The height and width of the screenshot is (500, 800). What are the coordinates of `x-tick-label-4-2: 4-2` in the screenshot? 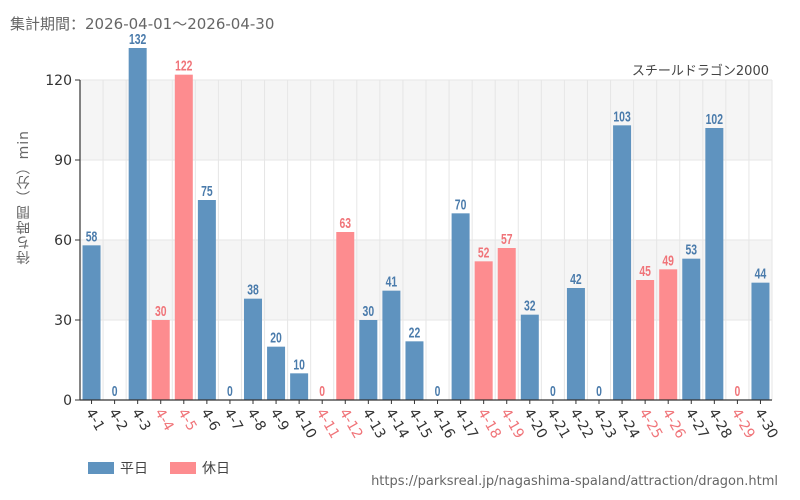 It's located at (117, 420).